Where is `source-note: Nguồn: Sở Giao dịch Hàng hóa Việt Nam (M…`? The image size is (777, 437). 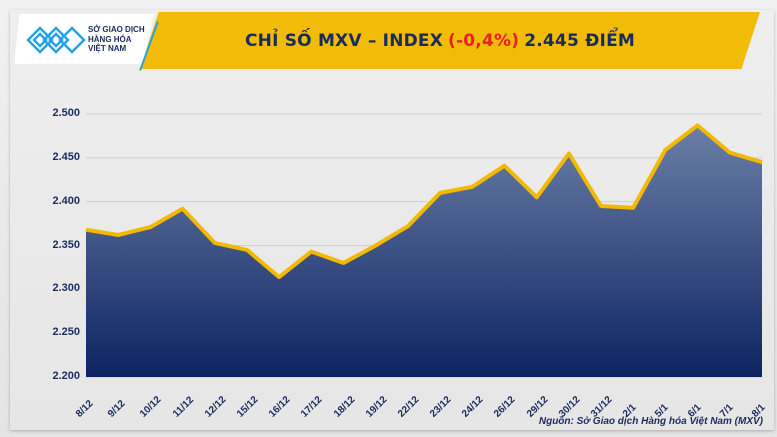 source-note: Nguồn: Sở Giao dịch Hàng hóa Việt Nam (M… is located at coordinates (650, 421).